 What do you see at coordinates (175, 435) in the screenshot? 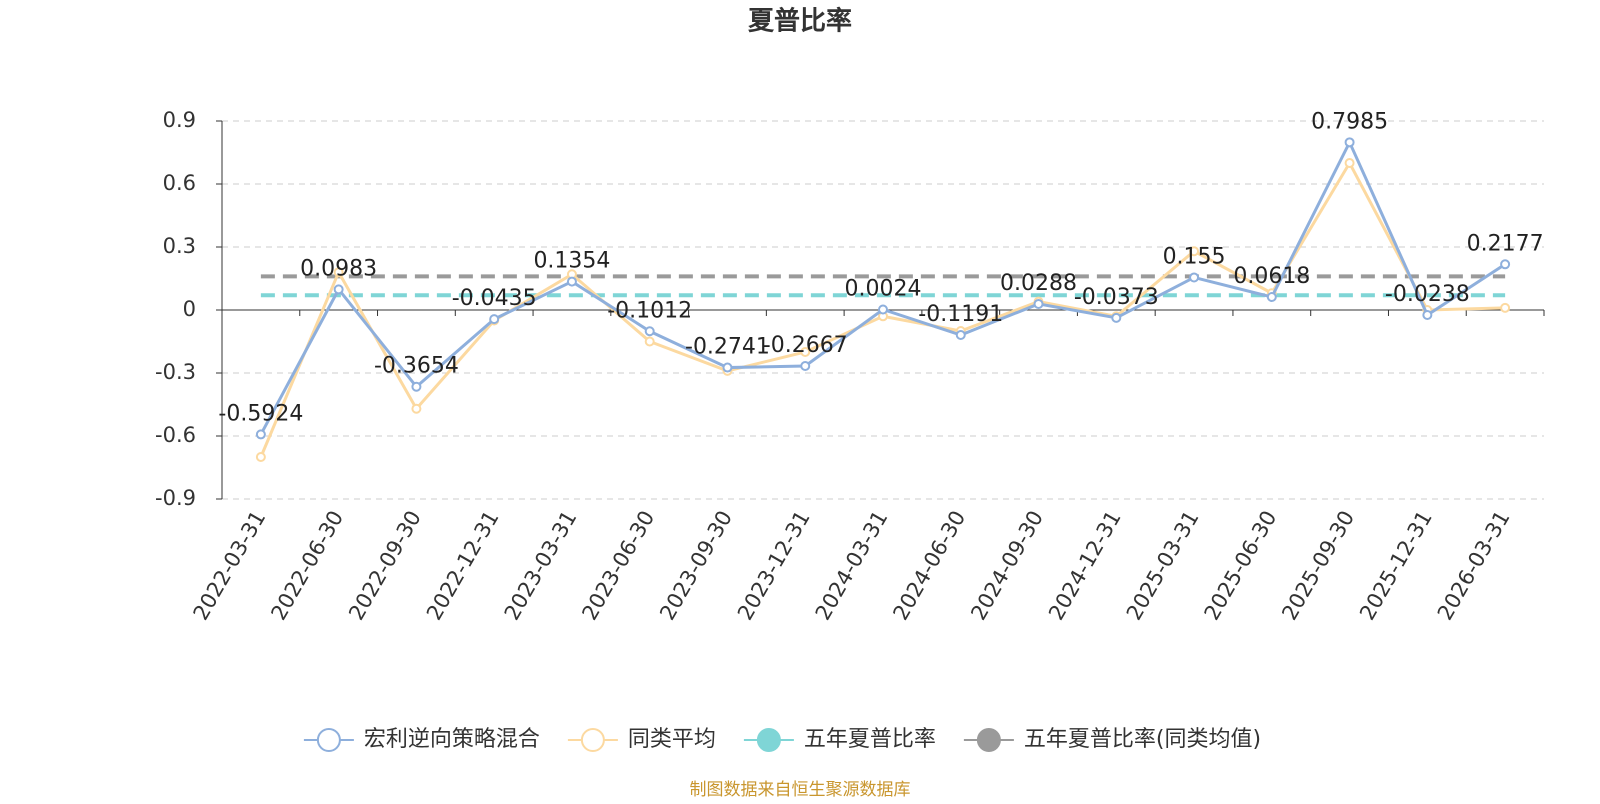
I see `y-tick-label: -0.6` at bounding box center [175, 435].